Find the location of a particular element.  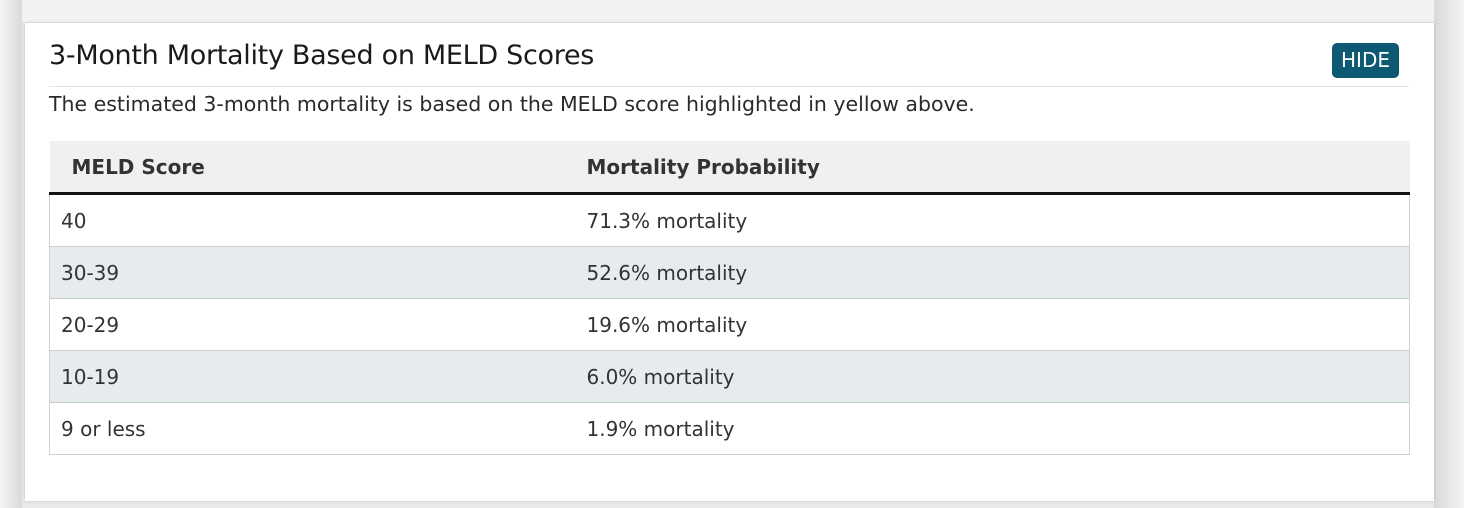

mortality-cell: 52.6% mortality is located at coordinates (998, 272).